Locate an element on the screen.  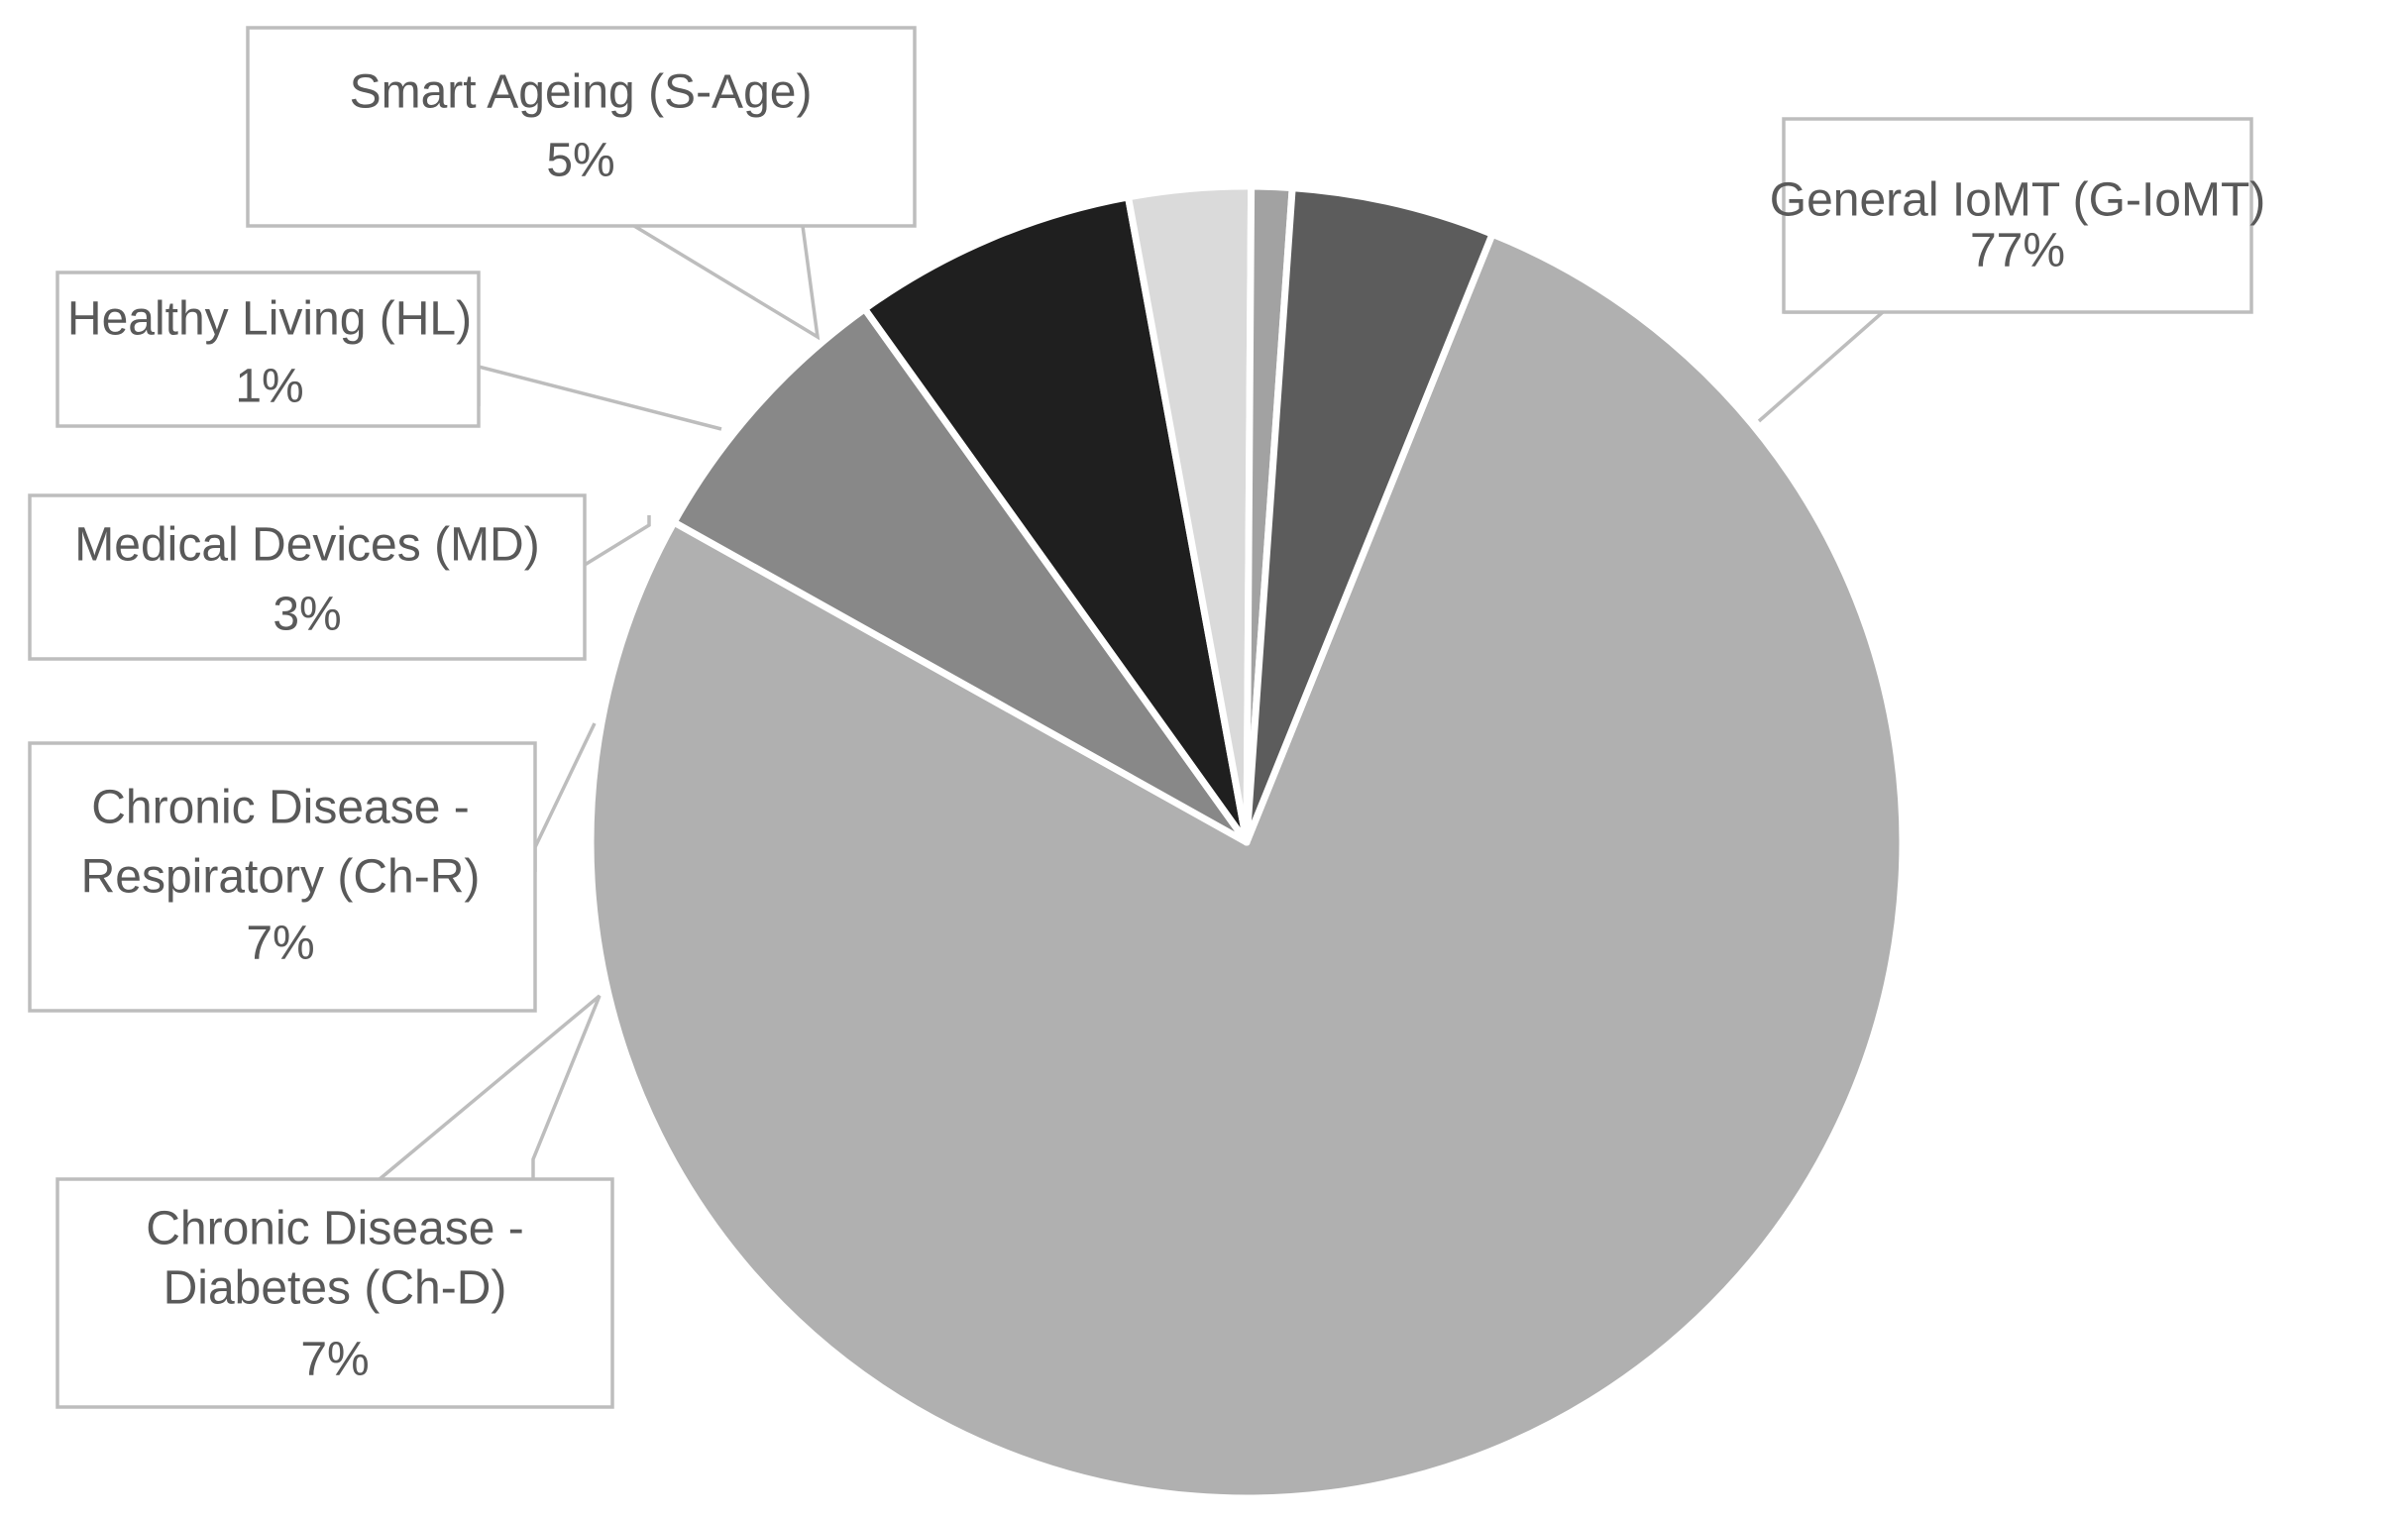
data-label-value: 1% is located at coordinates (269, 387).